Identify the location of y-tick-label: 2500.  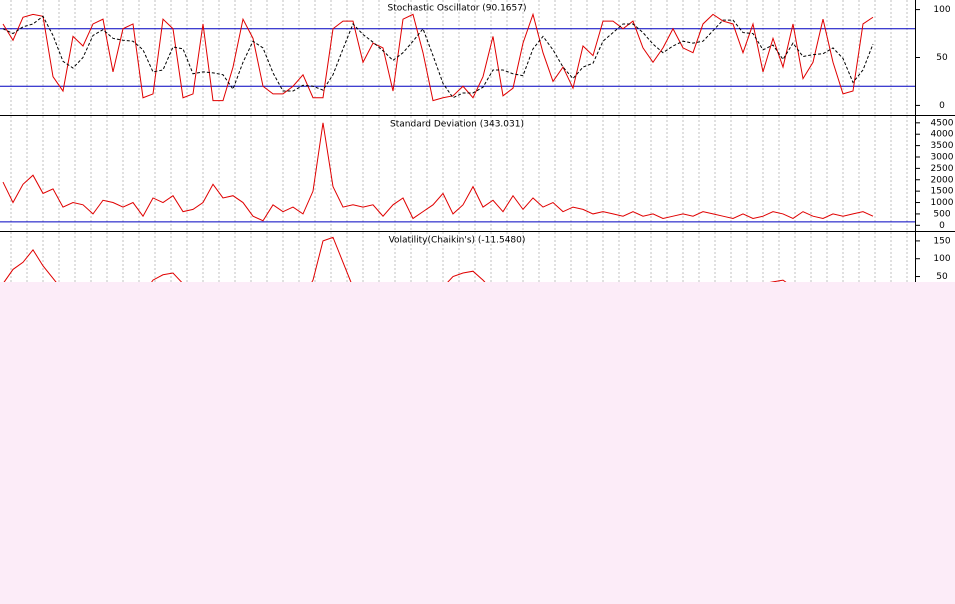
(942, 169).